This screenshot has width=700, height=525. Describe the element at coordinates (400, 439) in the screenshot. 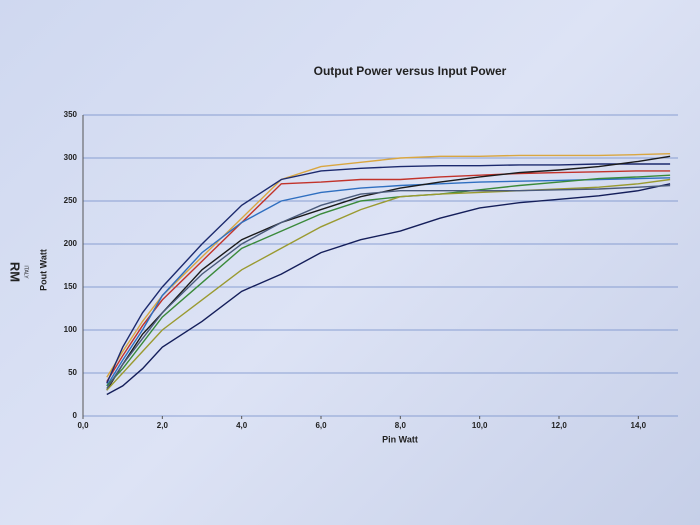

I see `x-axis-label: Pin Watt` at that location.